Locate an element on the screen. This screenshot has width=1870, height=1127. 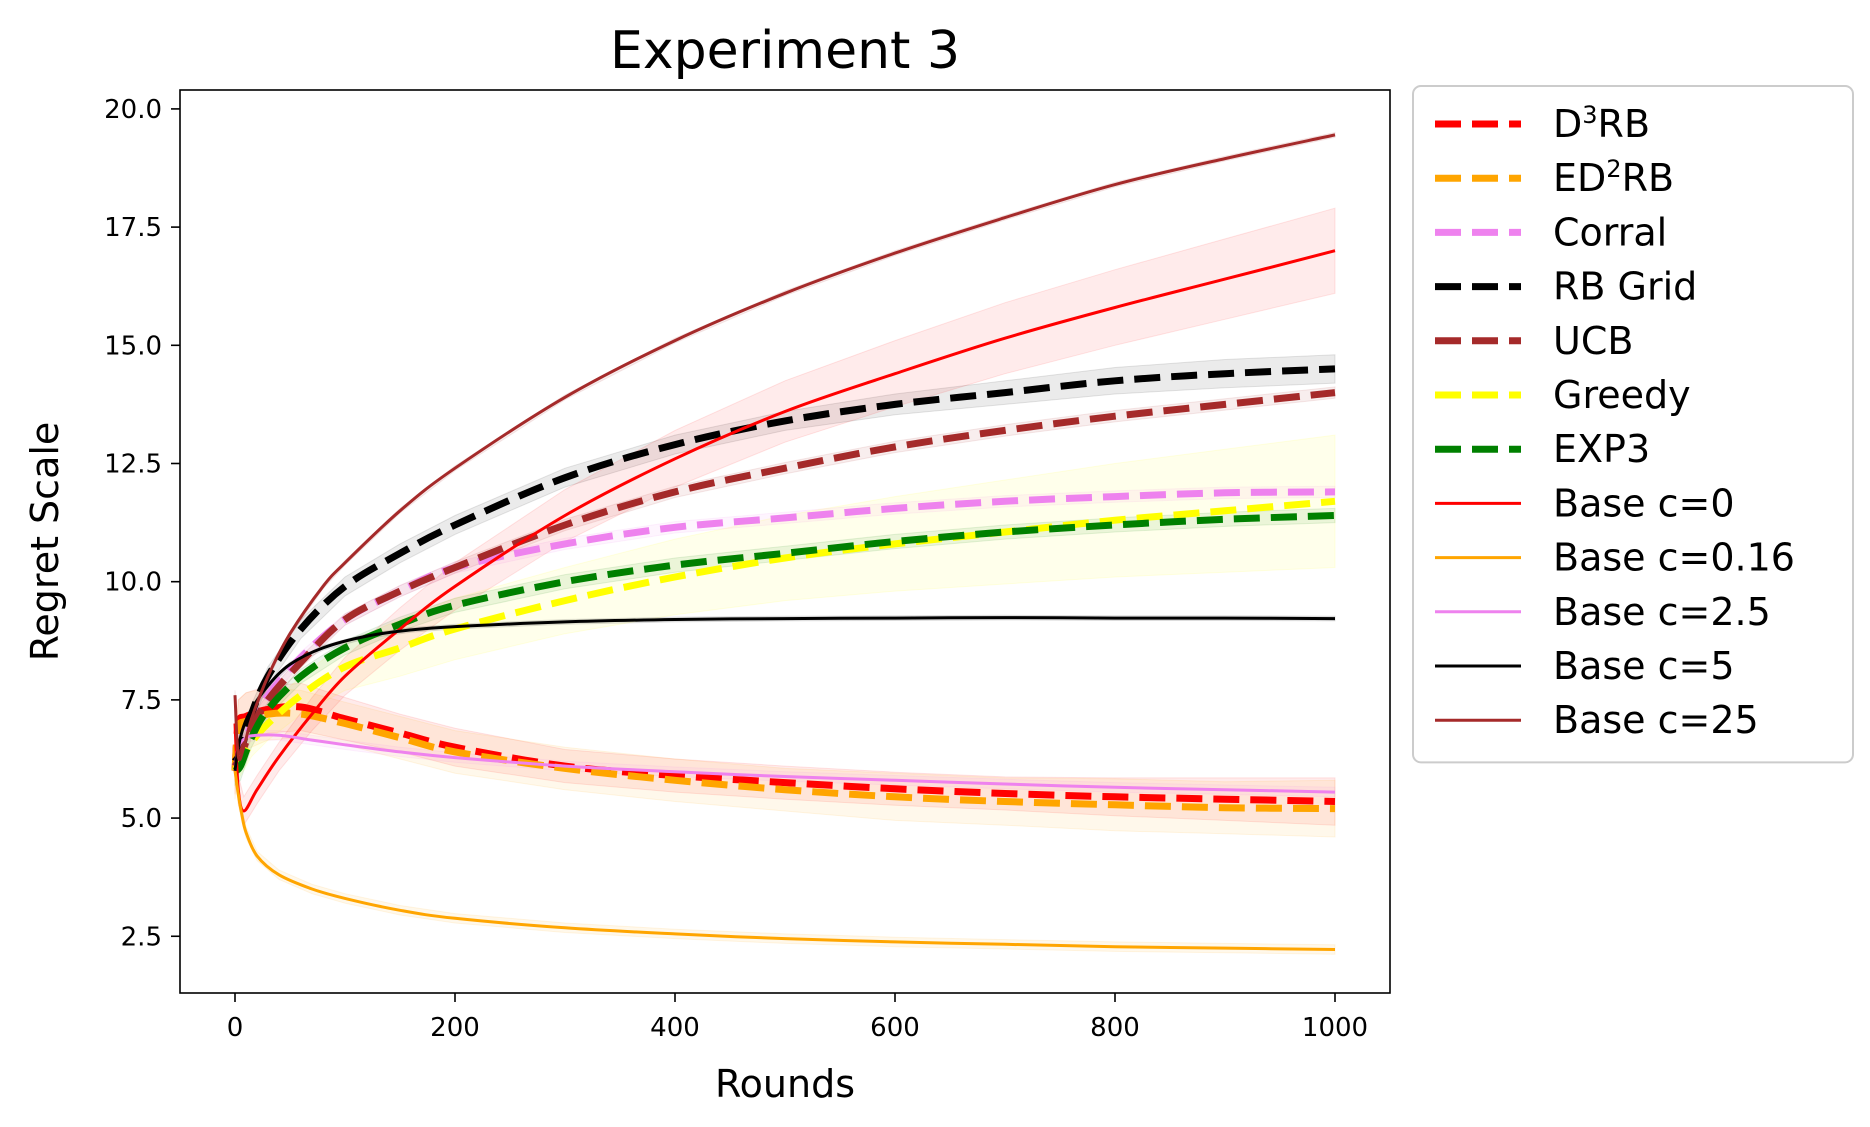
legend-label-main: ED is located at coordinates (1579, 178).